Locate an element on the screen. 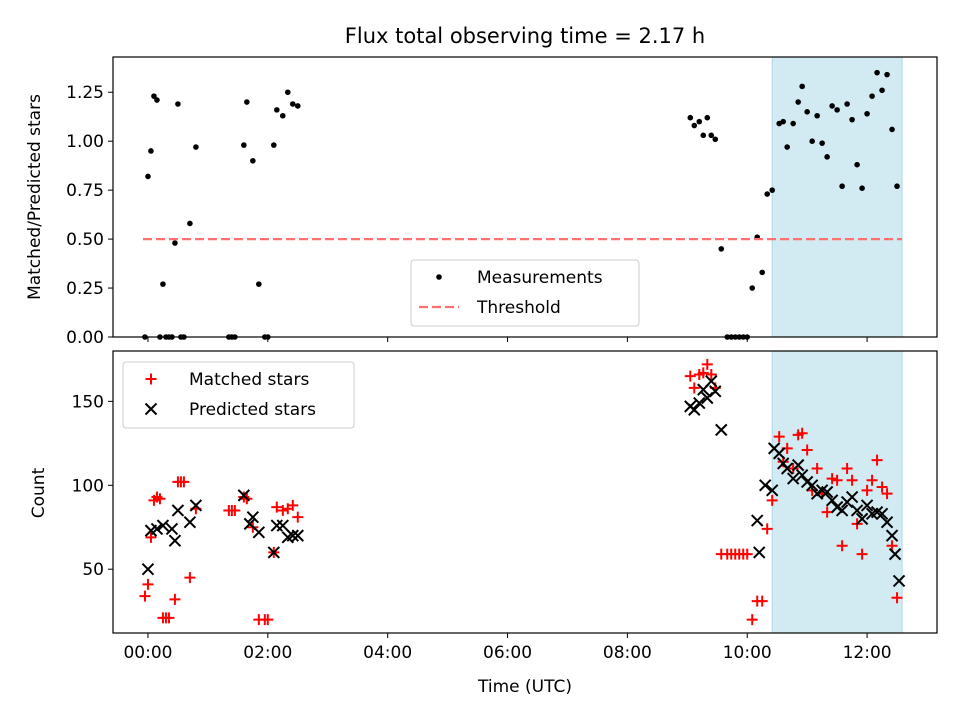 The height and width of the screenshot is (724, 960). x-tick-label: 10:00 is located at coordinates (747, 653).